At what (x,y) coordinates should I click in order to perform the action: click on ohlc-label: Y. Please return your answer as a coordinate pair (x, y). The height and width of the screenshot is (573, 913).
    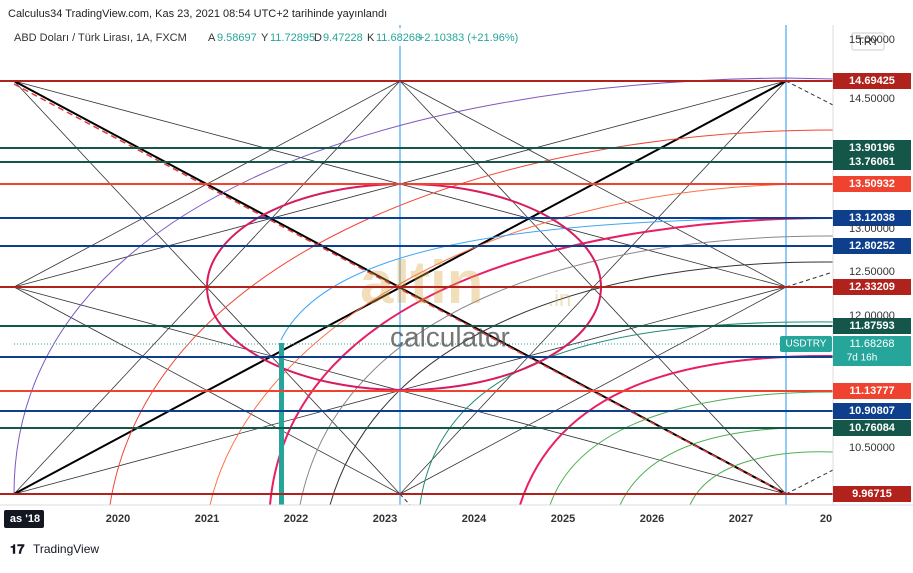
    Looking at the image, I should click on (265, 38).